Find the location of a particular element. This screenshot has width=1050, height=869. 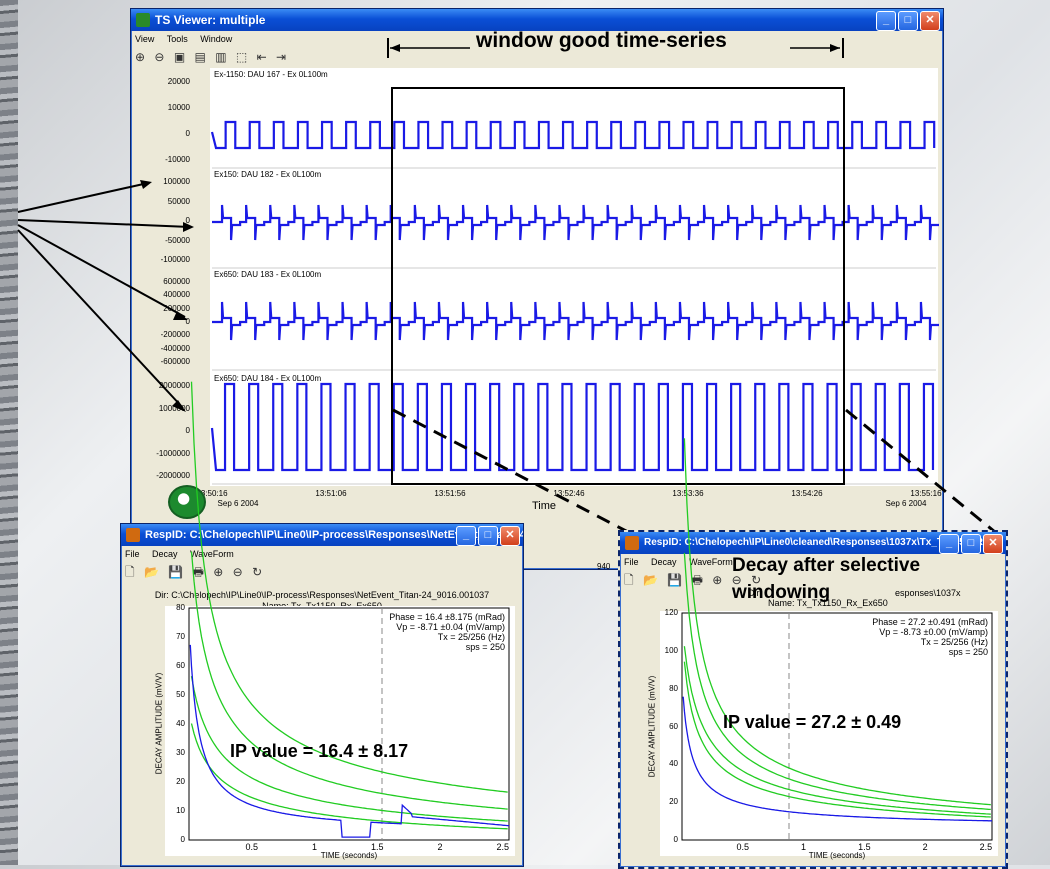

fit-icon: ▣ is located at coordinates (179, 57).